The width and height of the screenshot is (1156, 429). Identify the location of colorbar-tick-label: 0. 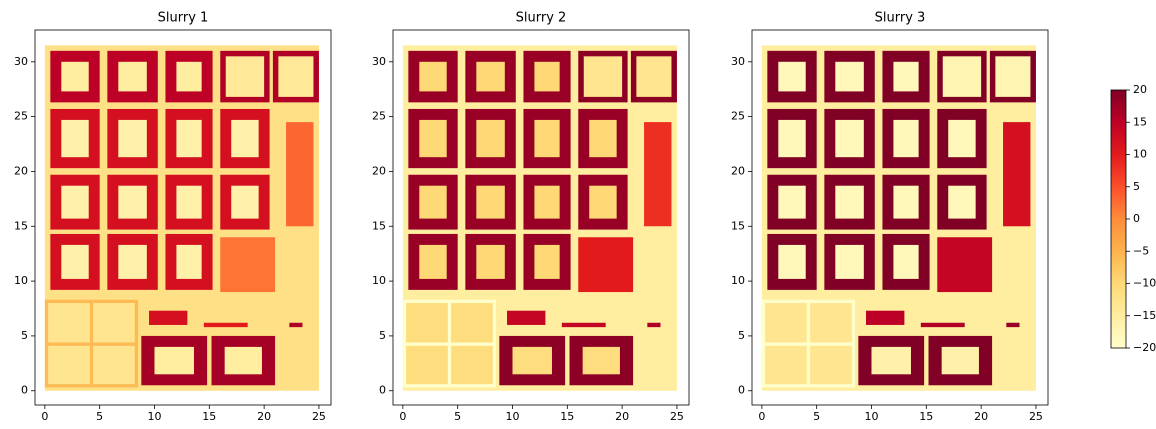
(1136, 218).